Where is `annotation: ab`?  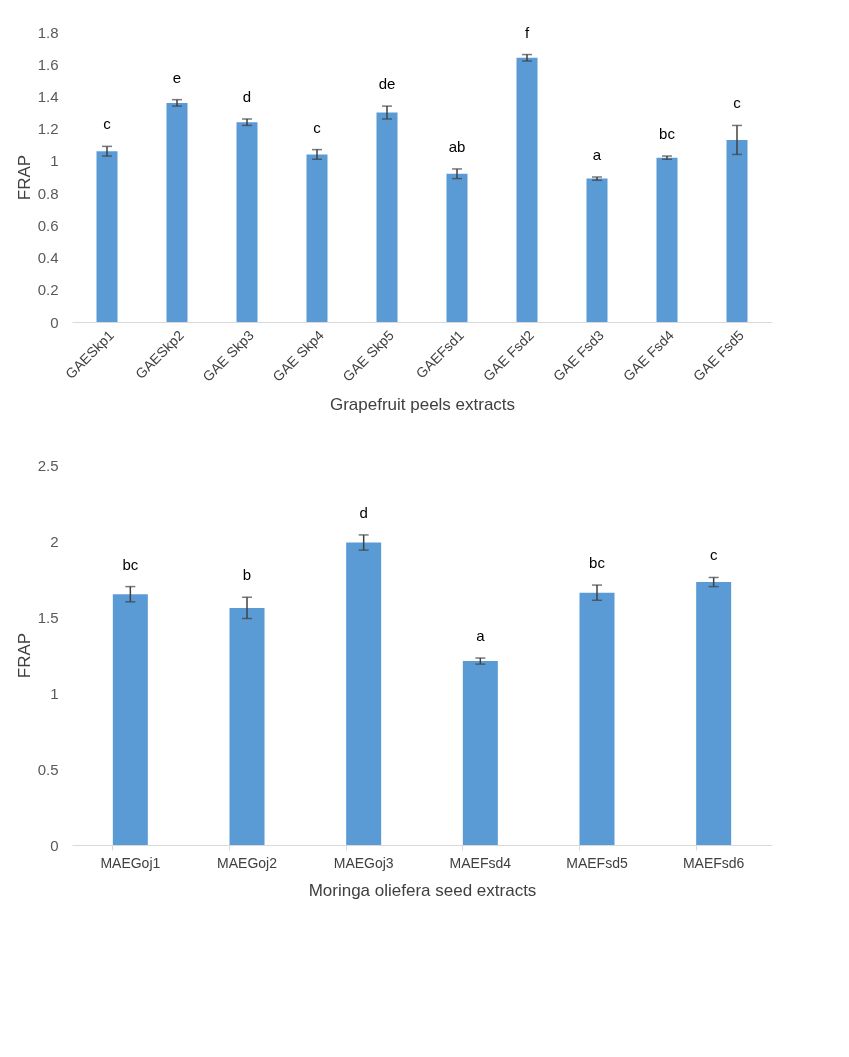
annotation: ab is located at coordinates (457, 146).